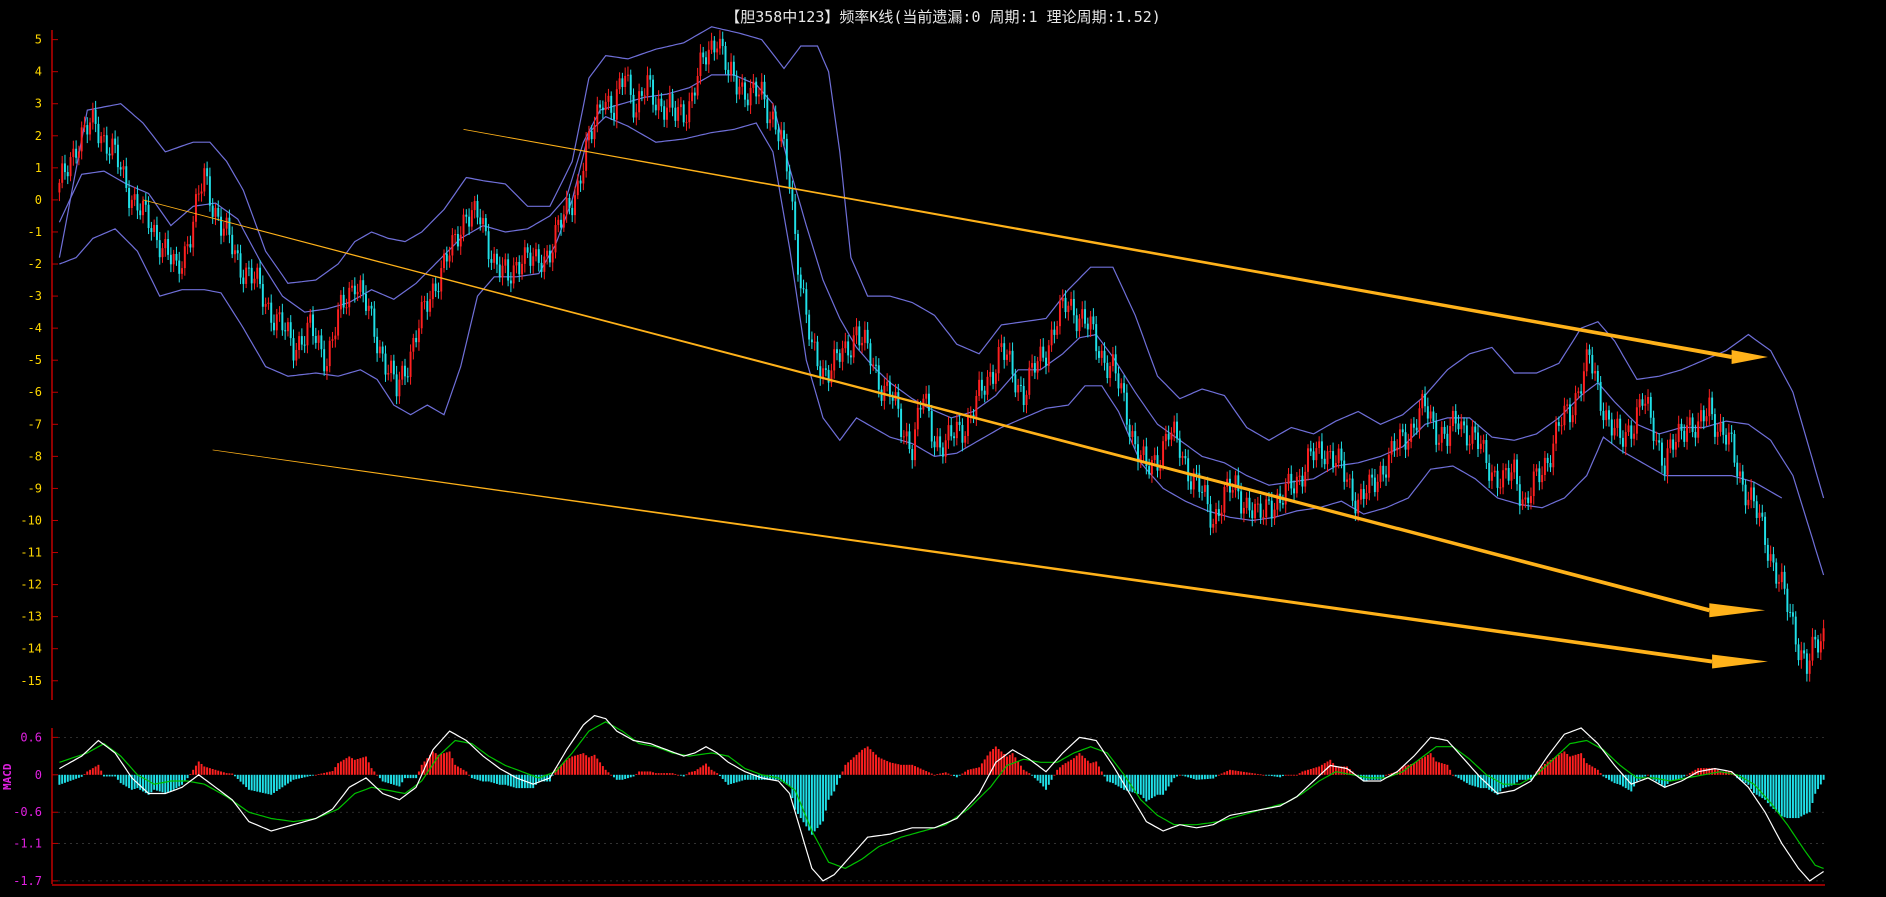 This screenshot has height=897, width=1886. Describe the element at coordinates (27, 843) in the screenshot. I see `macd-tick-label: -1.1` at that location.